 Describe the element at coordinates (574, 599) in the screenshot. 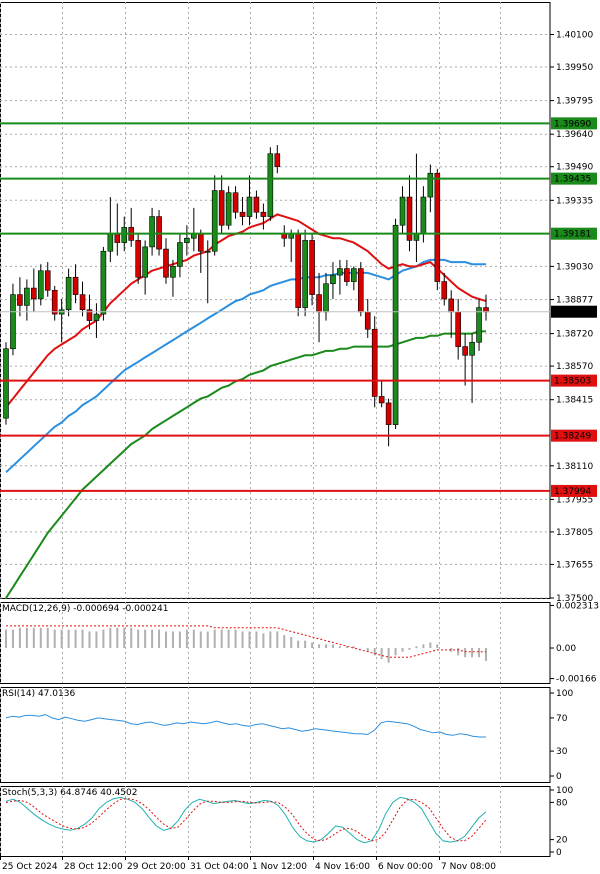

I see `price-tick-label-15: 1.37500` at that location.